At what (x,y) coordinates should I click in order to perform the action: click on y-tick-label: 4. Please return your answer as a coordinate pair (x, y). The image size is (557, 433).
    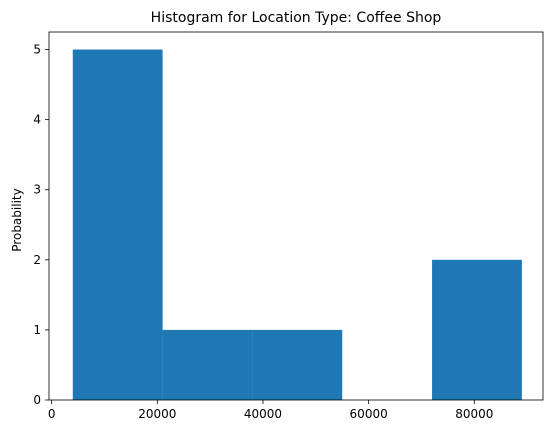
    Looking at the image, I should click on (37, 120).